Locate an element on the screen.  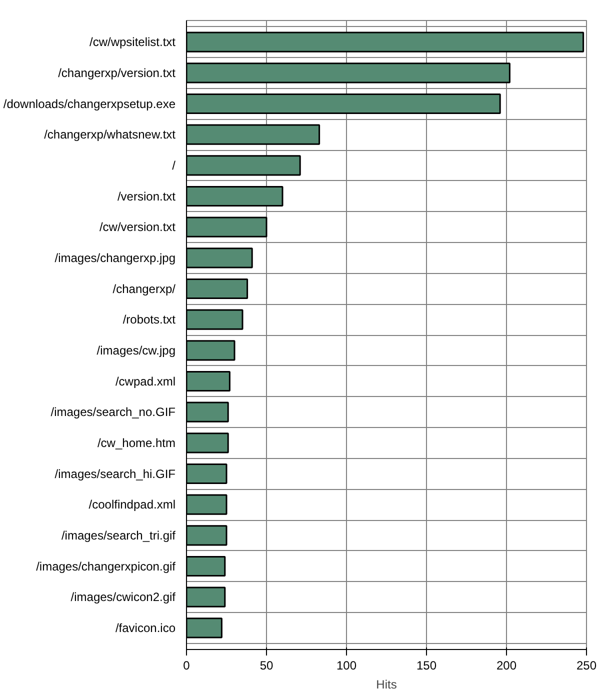
y-tick-label: /downloads/changerxpsetup.exe is located at coordinates (89, 103).